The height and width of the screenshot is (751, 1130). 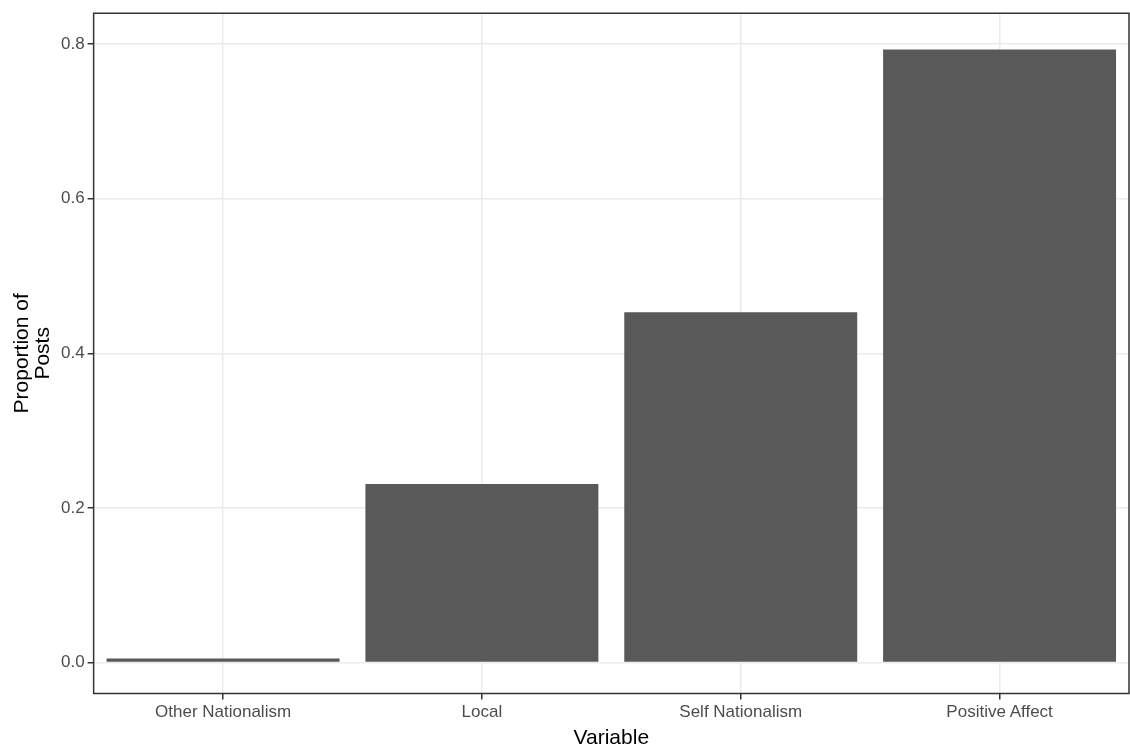 What do you see at coordinates (72, 198) in the screenshot?
I see `y-tick-label: 0.6` at bounding box center [72, 198].